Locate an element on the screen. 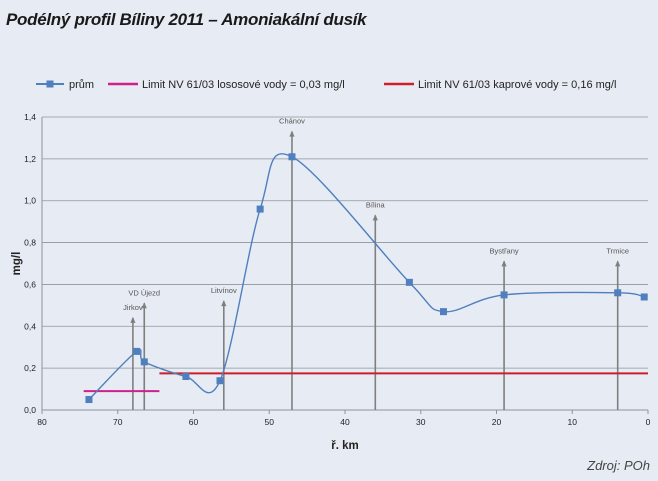  station-label: Trmice is located at coordinates (617, 250).